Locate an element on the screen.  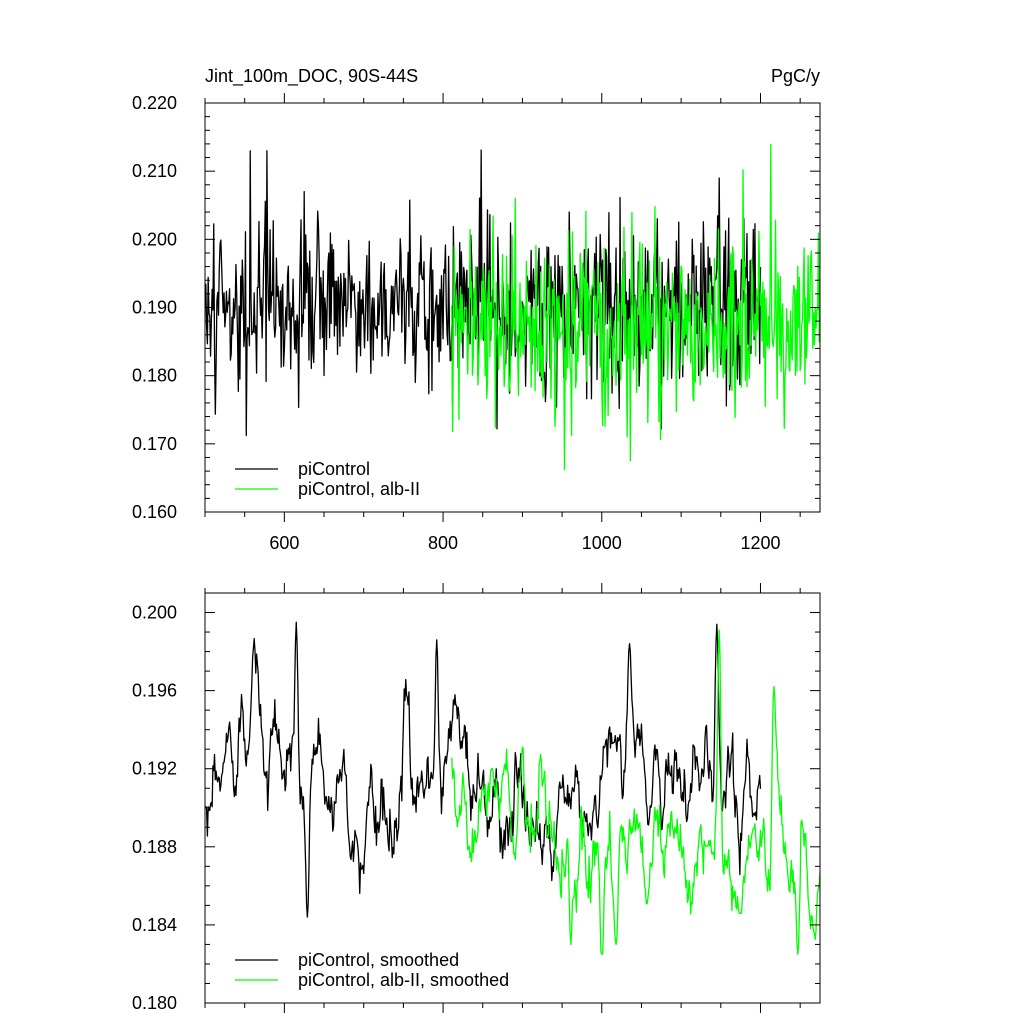
legend-label: piControl, smoothed is located at coordinates (378, 960).